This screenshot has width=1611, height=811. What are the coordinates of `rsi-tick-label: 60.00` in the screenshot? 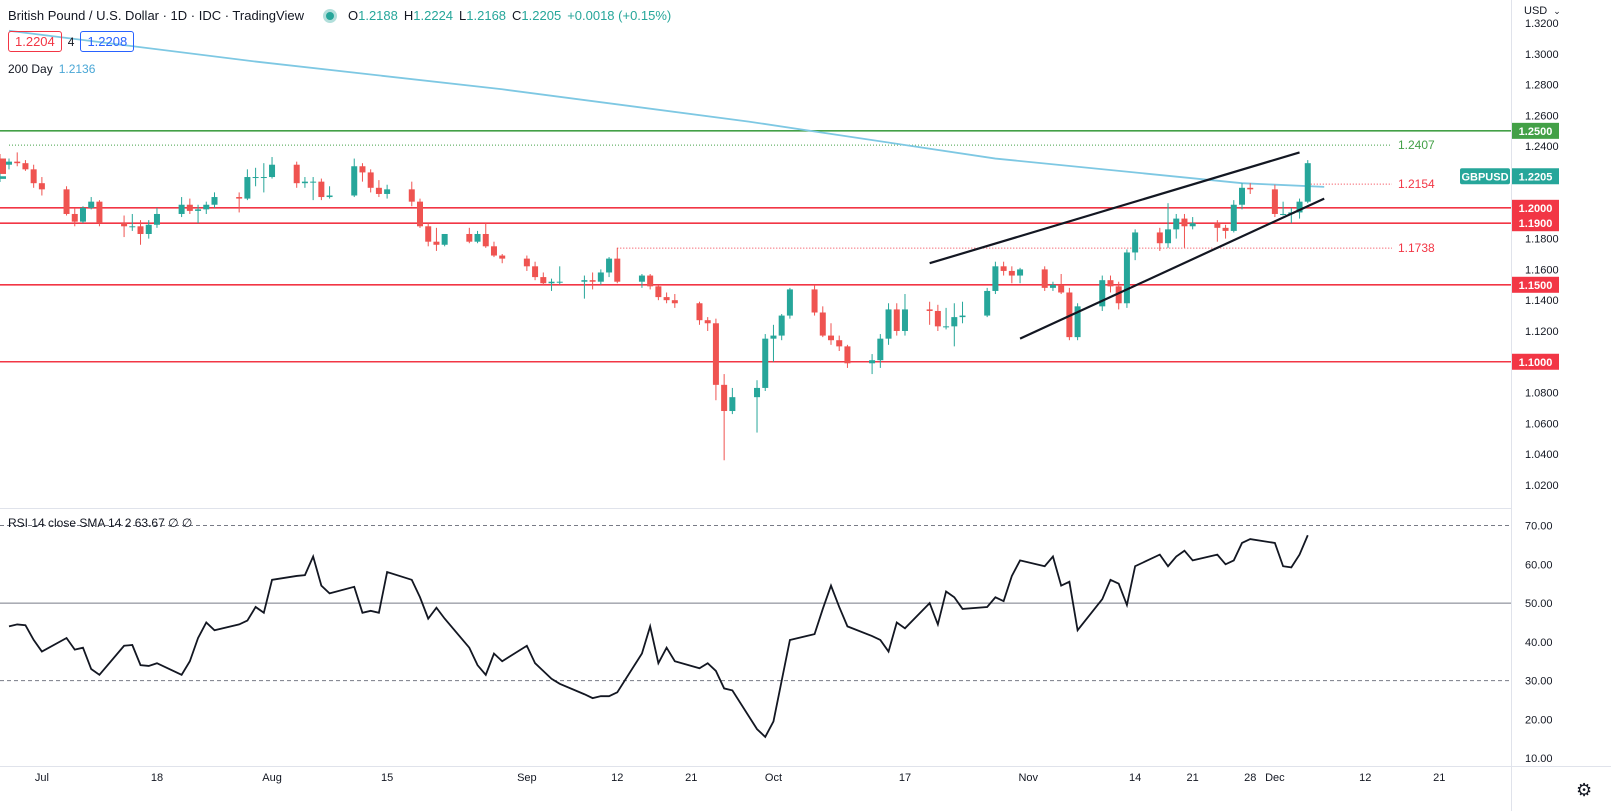 It's located at (1539, 565).